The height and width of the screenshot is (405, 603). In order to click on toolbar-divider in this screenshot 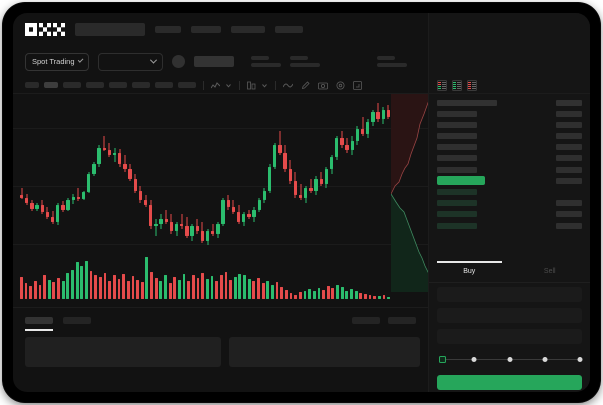, I will do `click(239, 85)`.